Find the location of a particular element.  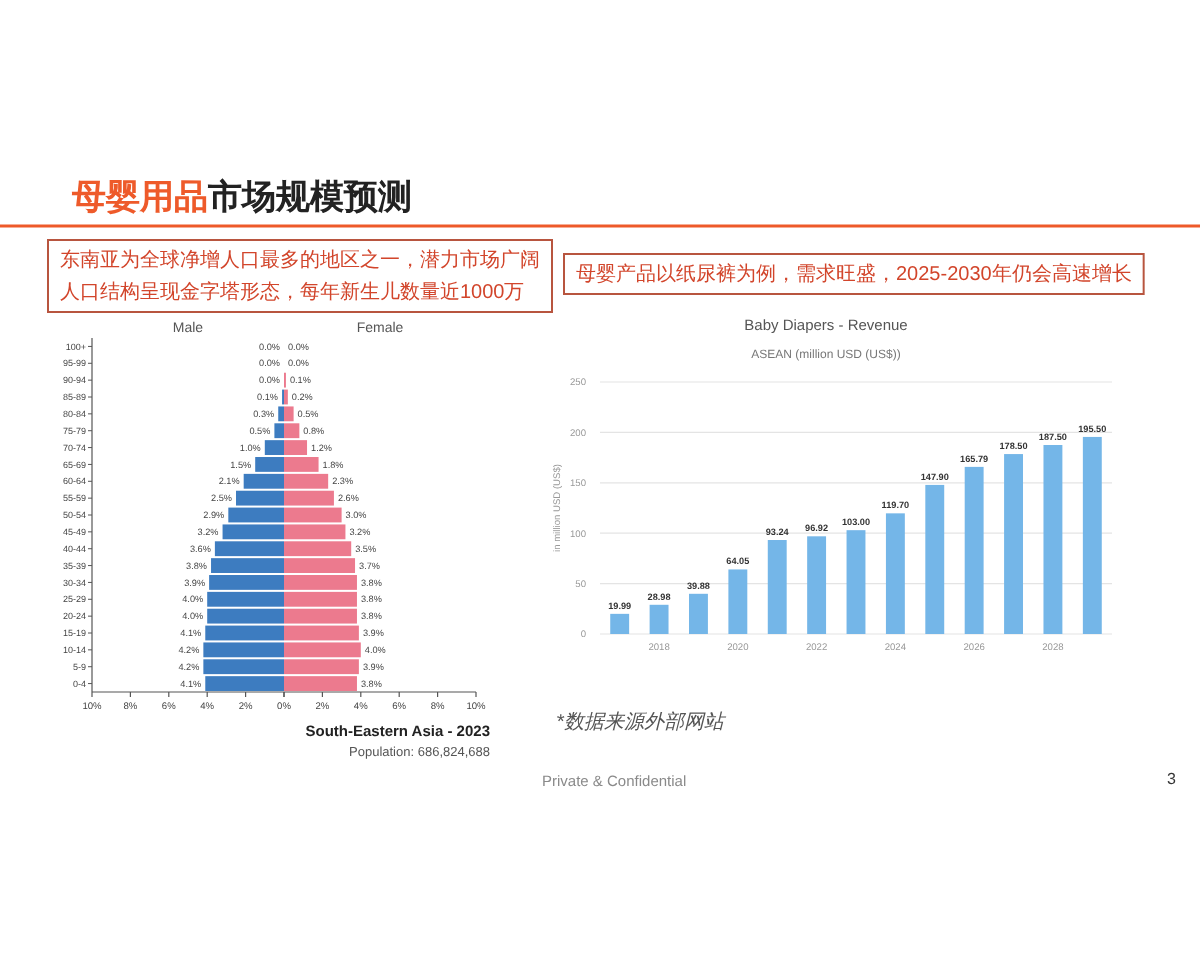

text: 东南亚为全球净增人口最多的地区之一，潜力市场广阔 is located at coordinates (300, 260).